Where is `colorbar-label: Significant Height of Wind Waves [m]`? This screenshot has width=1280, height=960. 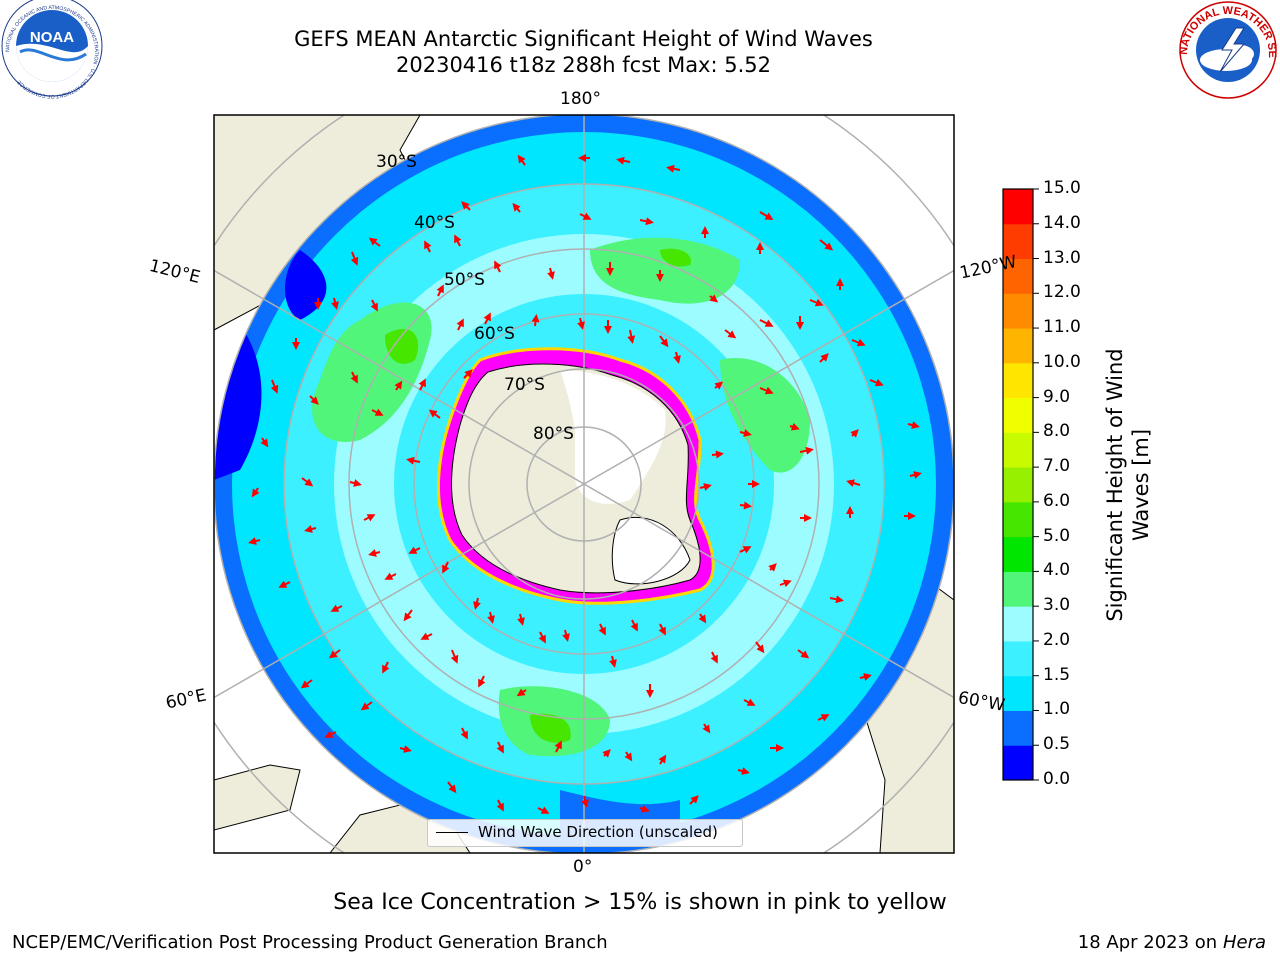
colorbar-label: Significant Height of Wind Waves [m] is located at coordinates (1128, 484).